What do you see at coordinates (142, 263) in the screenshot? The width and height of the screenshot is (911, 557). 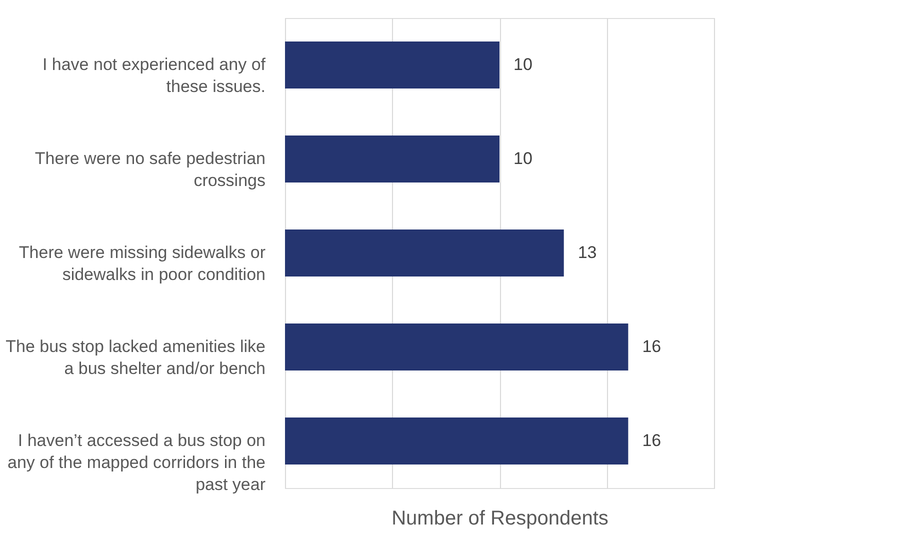 I see `y-tick-label: There were missing sidewalks or sidewalks in poor condition` at bounding box center [142, 263].